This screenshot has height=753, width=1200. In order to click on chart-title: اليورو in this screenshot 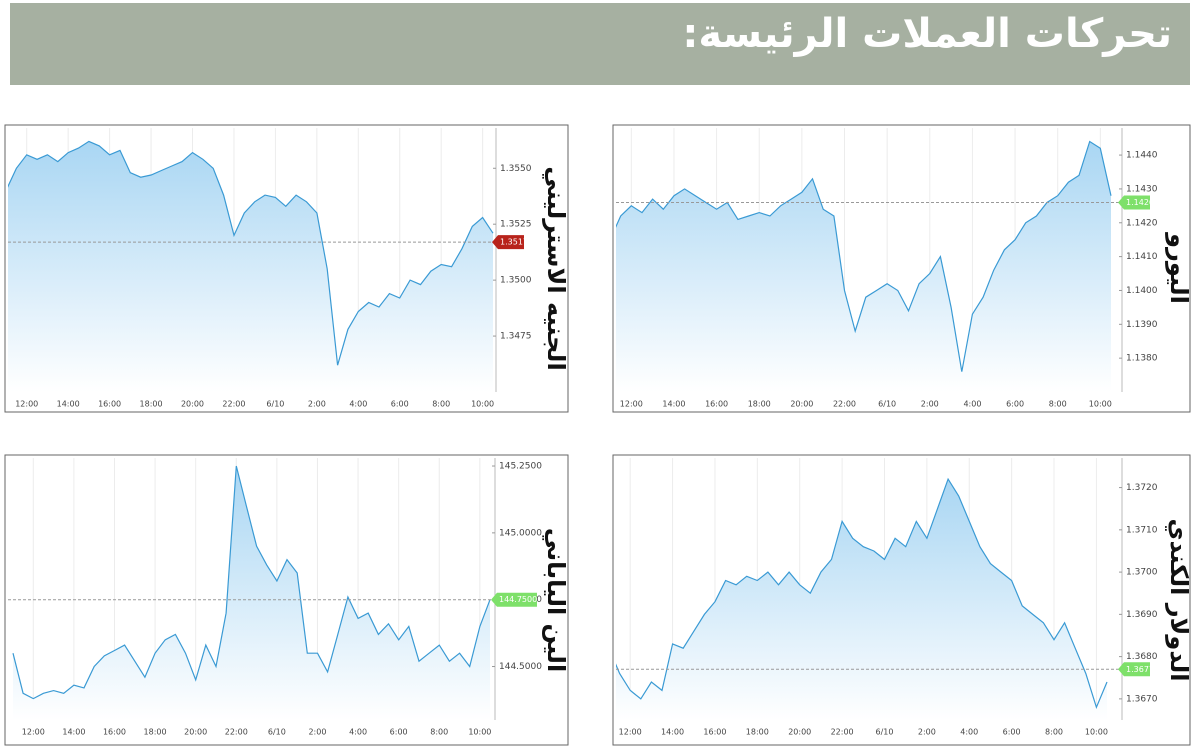, I will do `click(1179, 268)`.